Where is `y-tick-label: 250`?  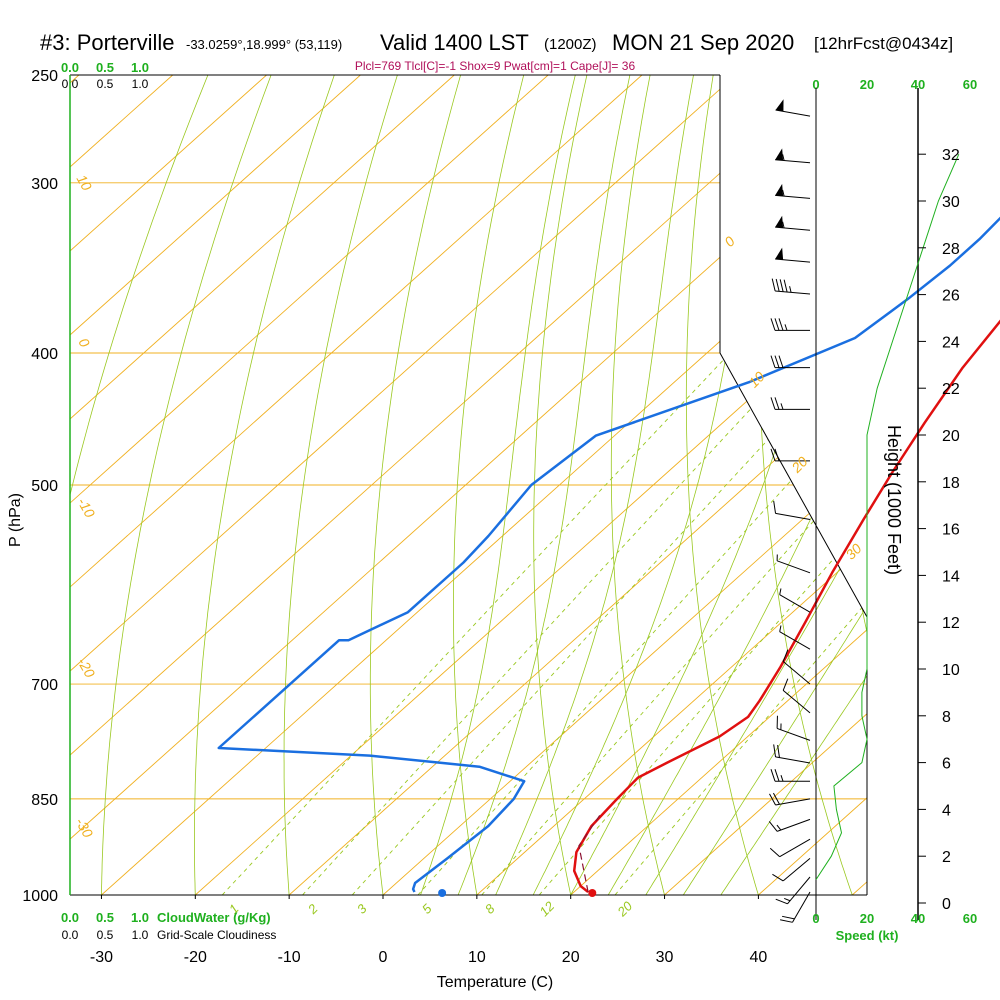 y-tick-label: 250 is located at coordinates (44, 76).